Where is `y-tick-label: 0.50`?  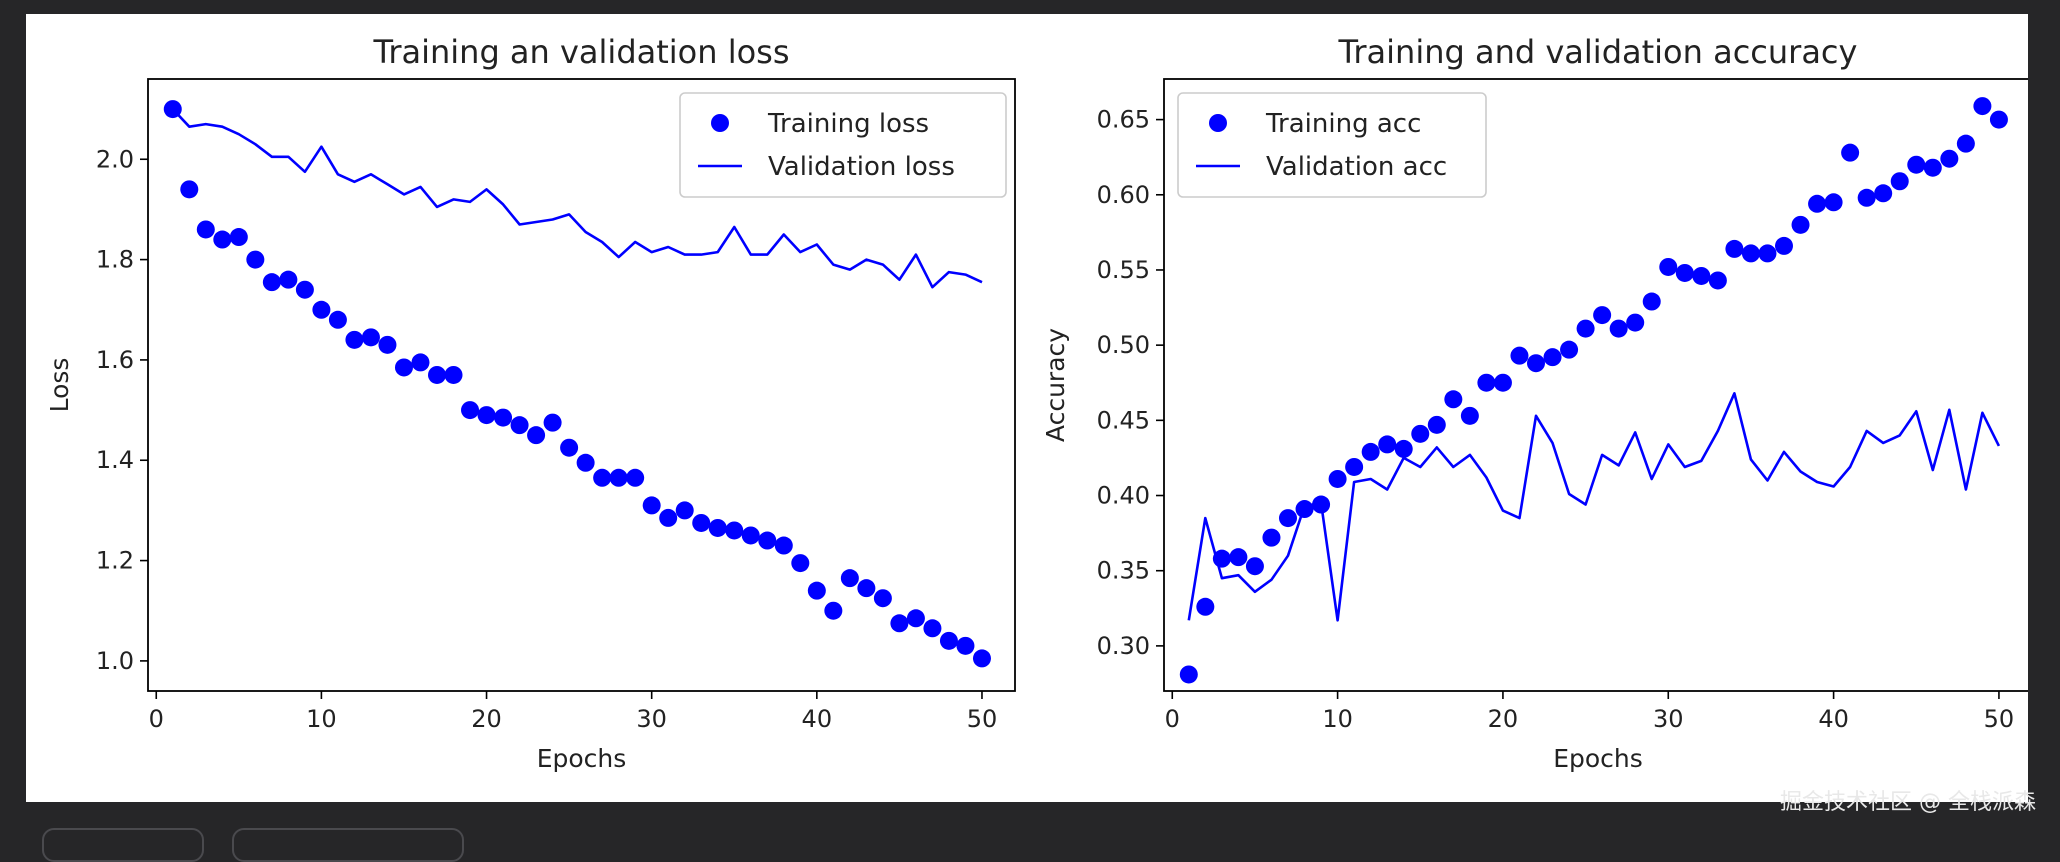 y-tick-label: 0.50 is located at coordinates (1123, 345).